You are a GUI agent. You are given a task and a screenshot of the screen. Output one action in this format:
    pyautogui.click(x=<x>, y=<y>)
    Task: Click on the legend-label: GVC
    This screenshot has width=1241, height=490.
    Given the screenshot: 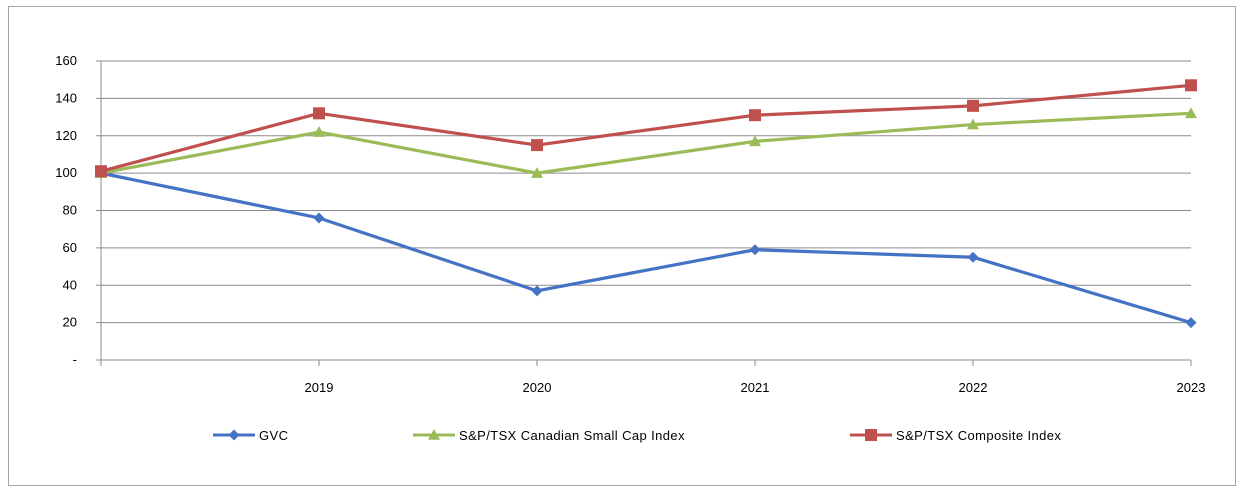 What is the action you would take?
    pyautogui.click(x=273, y=435)
    